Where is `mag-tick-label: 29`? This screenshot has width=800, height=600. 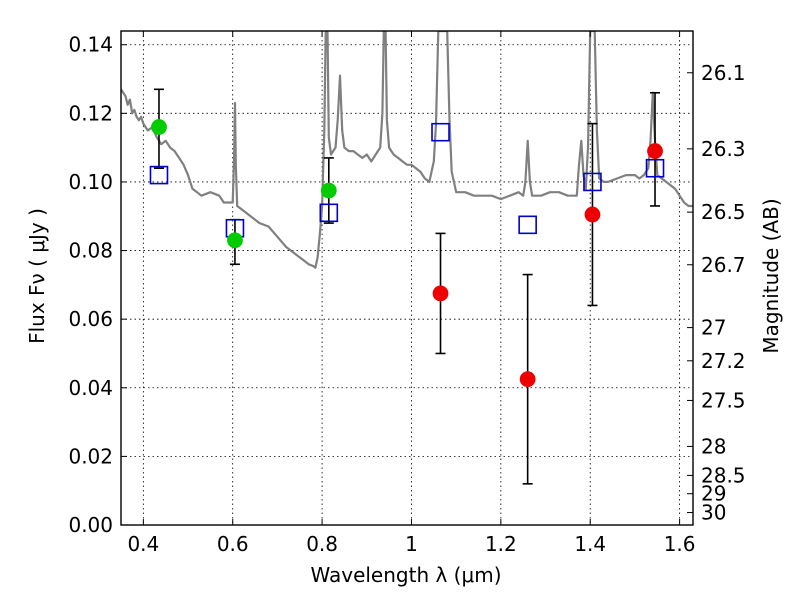
mag-tick-label: 29 is located at coordinates (713, 494).